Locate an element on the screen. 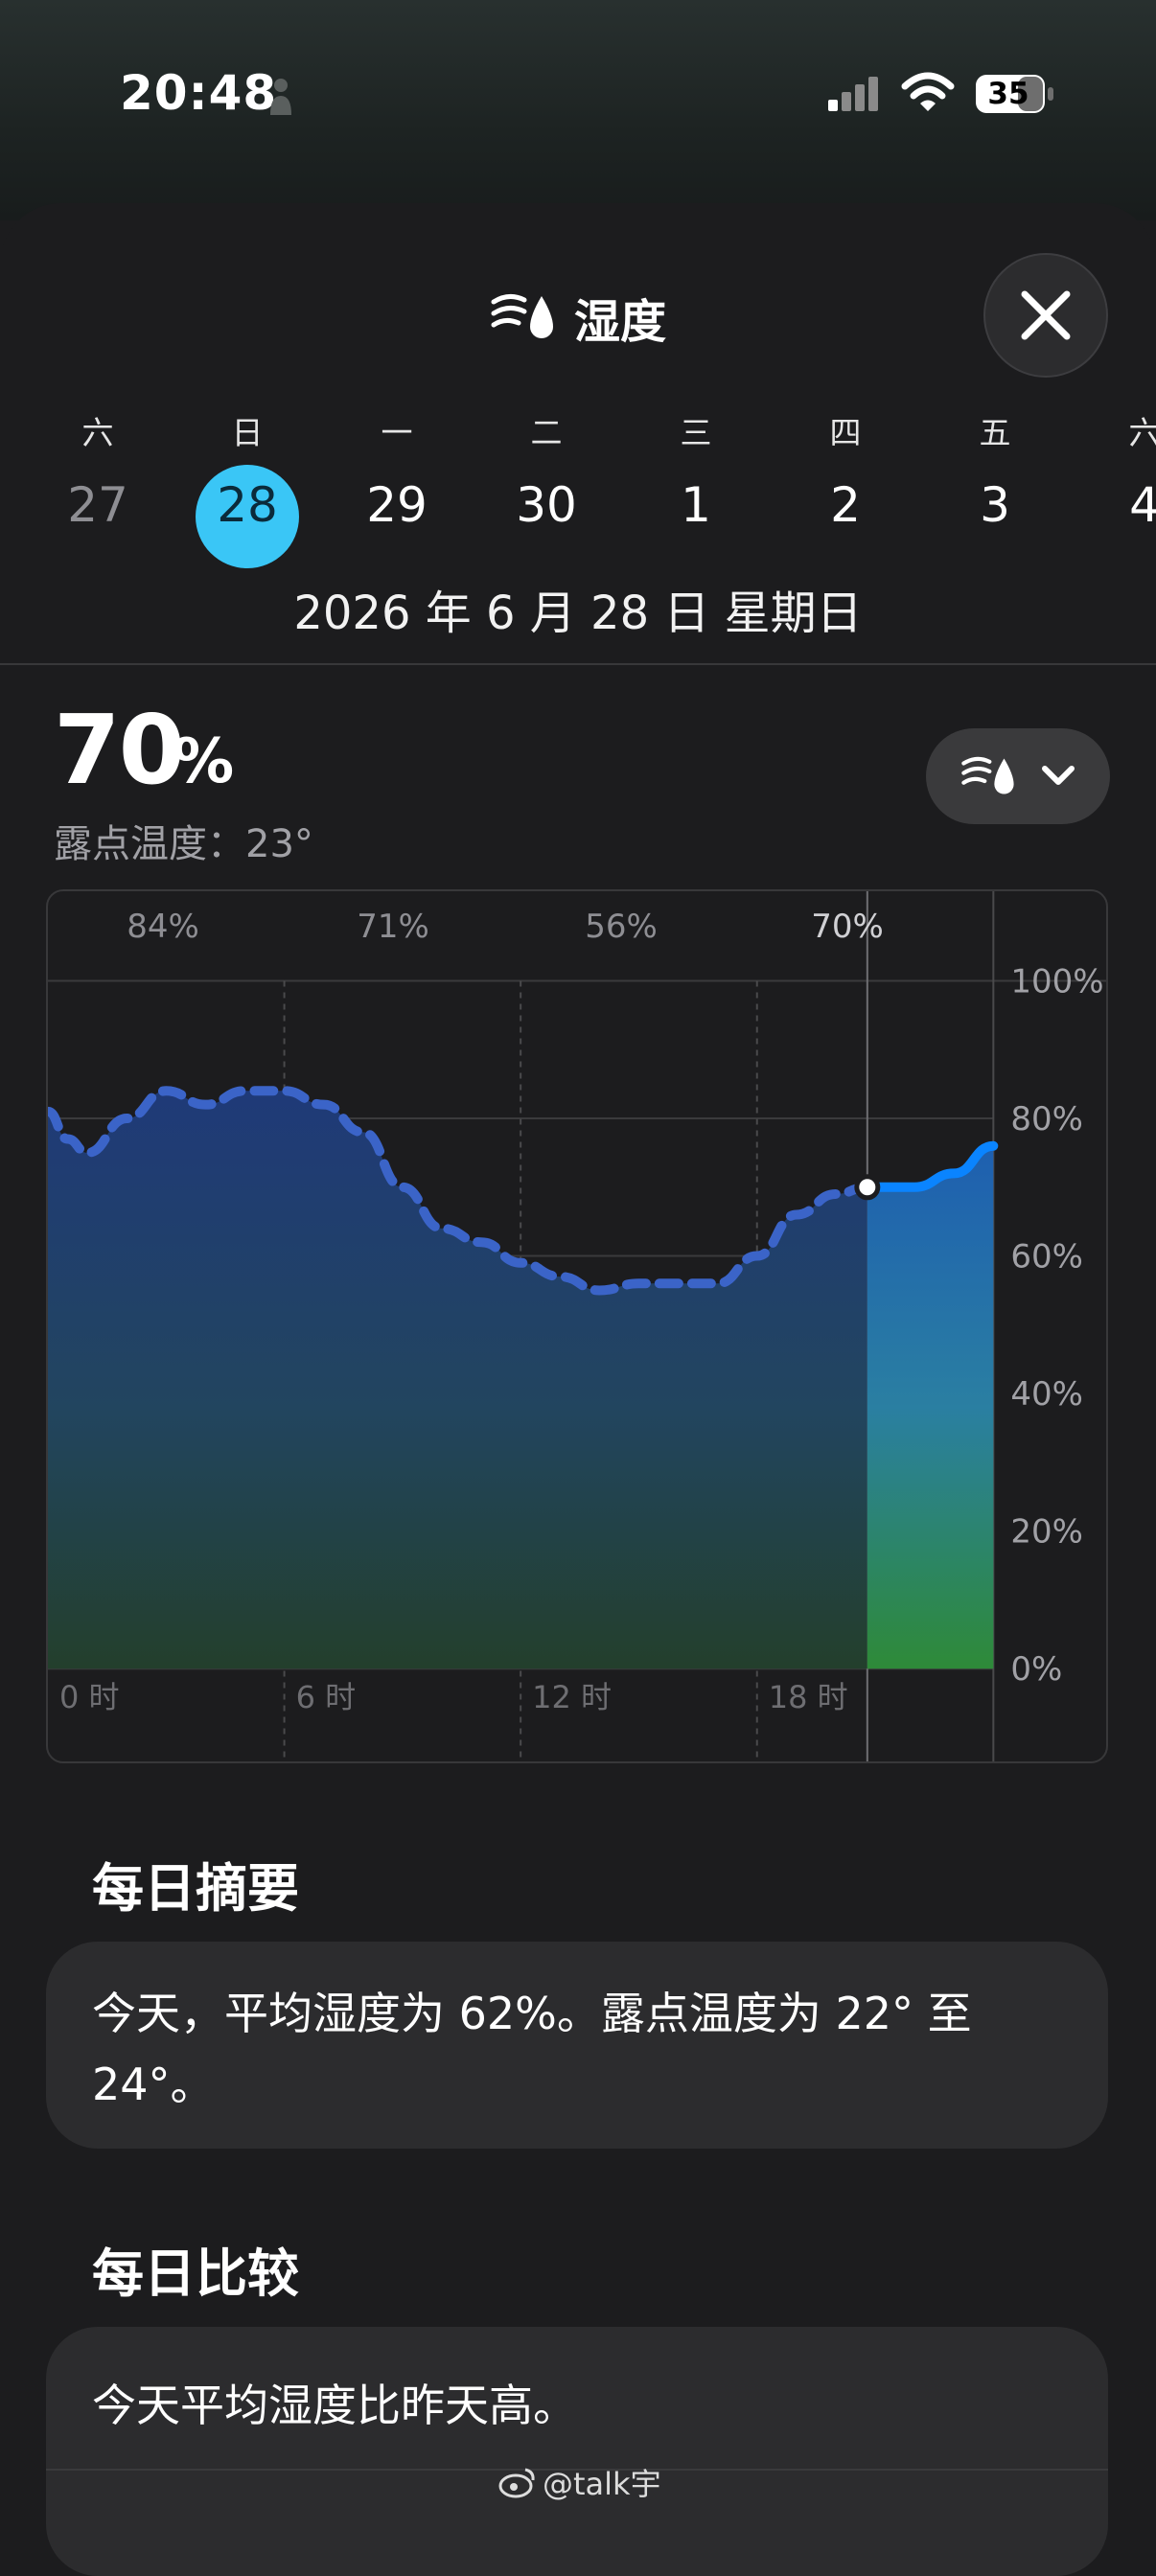  weekday-label: 三 is located at coordinates (696, 432).